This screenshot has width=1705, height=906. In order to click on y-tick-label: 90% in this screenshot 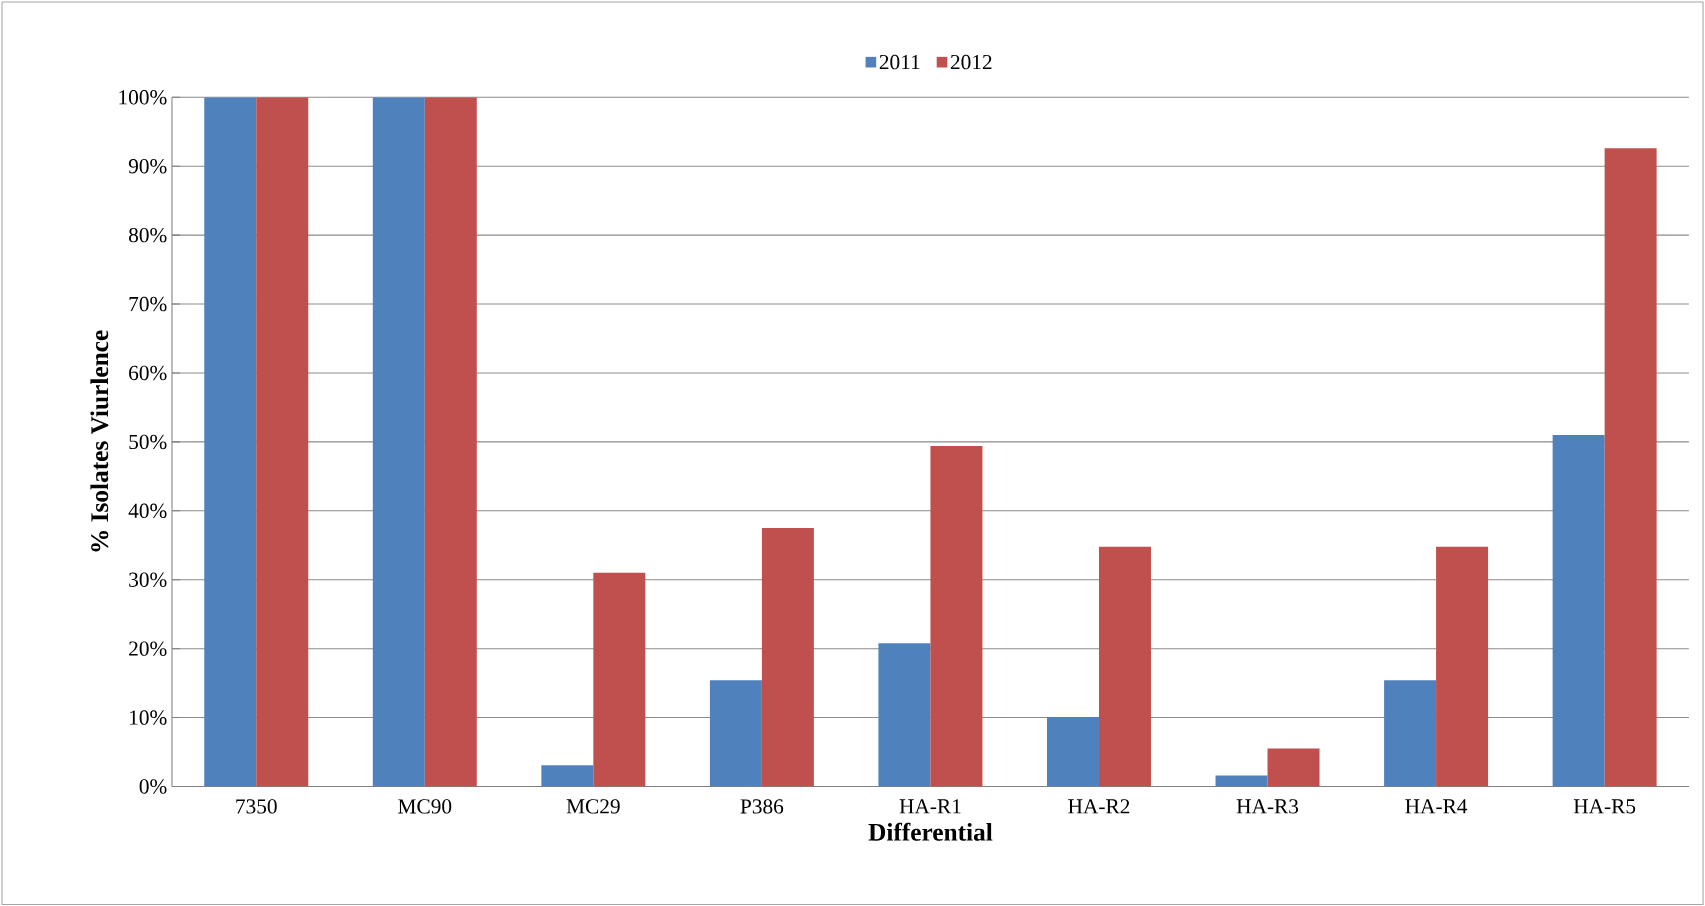, I will do `click(147, 166)`.